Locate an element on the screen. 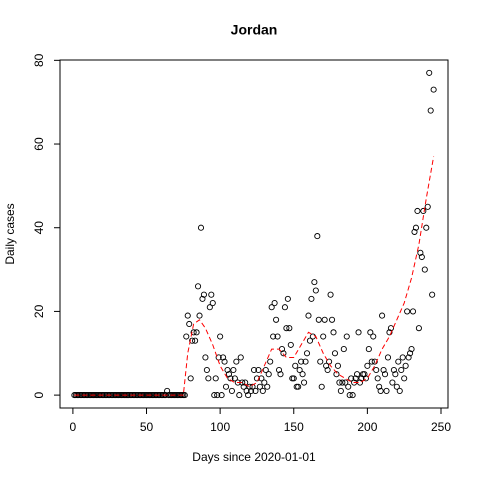 This screenshot has width=480, height=480. chart-title: Jordan is located at coordinates (254, 30).